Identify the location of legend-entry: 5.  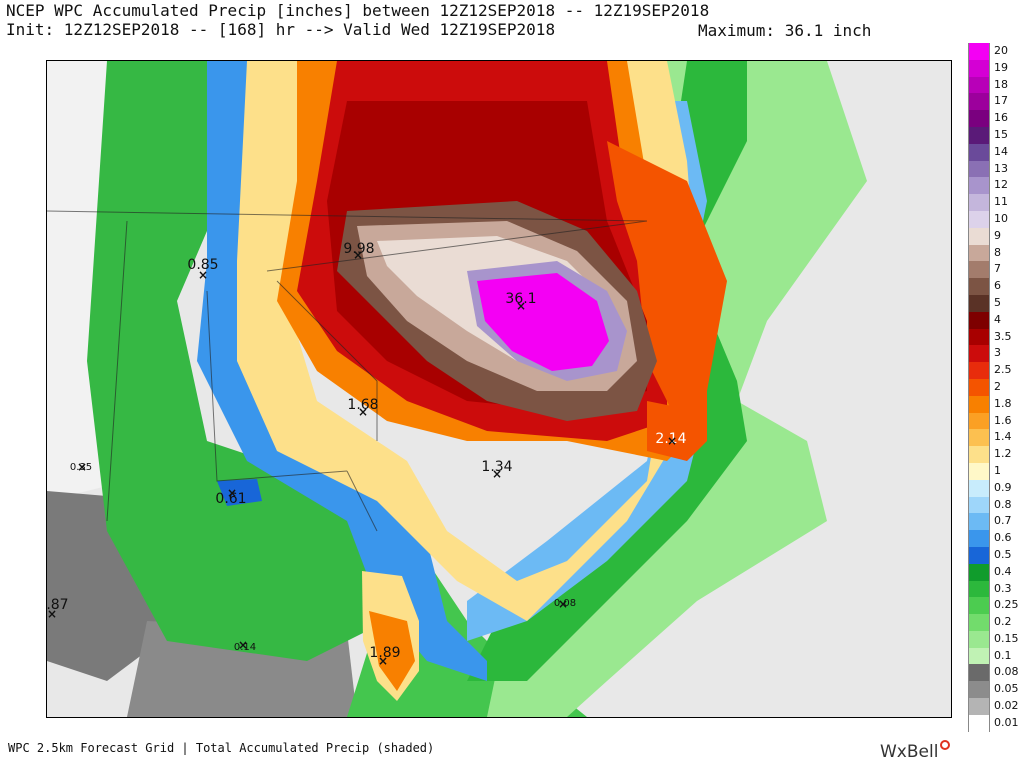
(993, 303).